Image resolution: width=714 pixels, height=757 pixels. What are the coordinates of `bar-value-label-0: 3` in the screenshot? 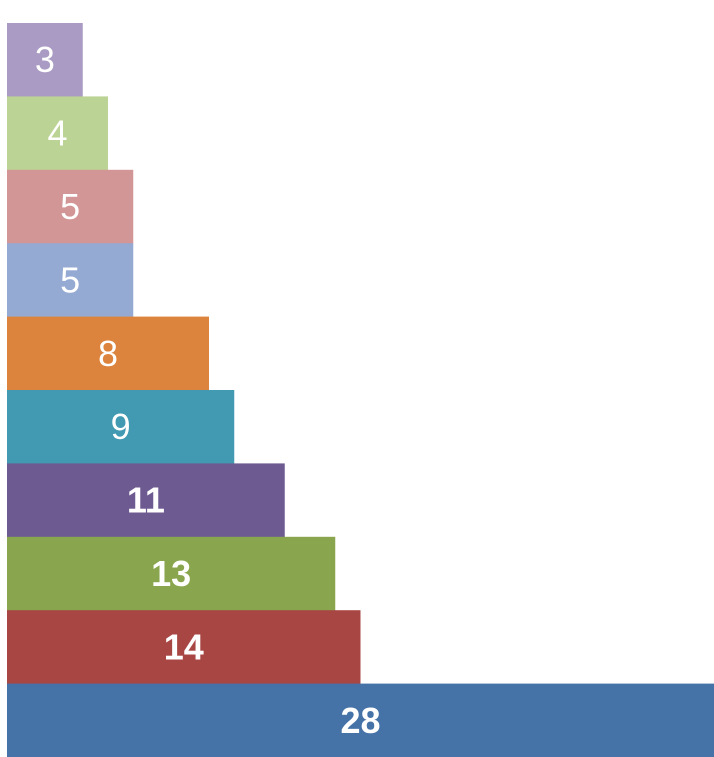 It's located at (45, 59).